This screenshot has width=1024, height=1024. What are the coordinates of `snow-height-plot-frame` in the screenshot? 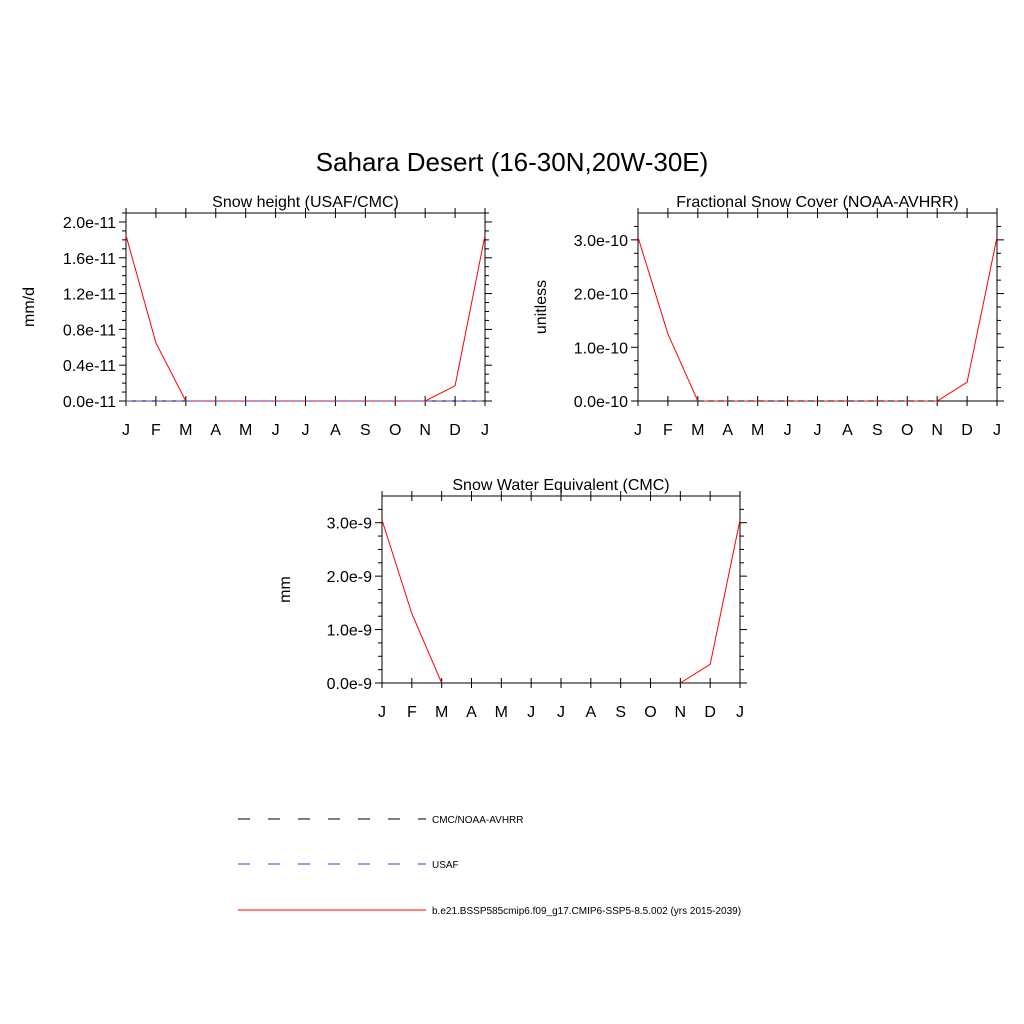 It's located at (305, 307).